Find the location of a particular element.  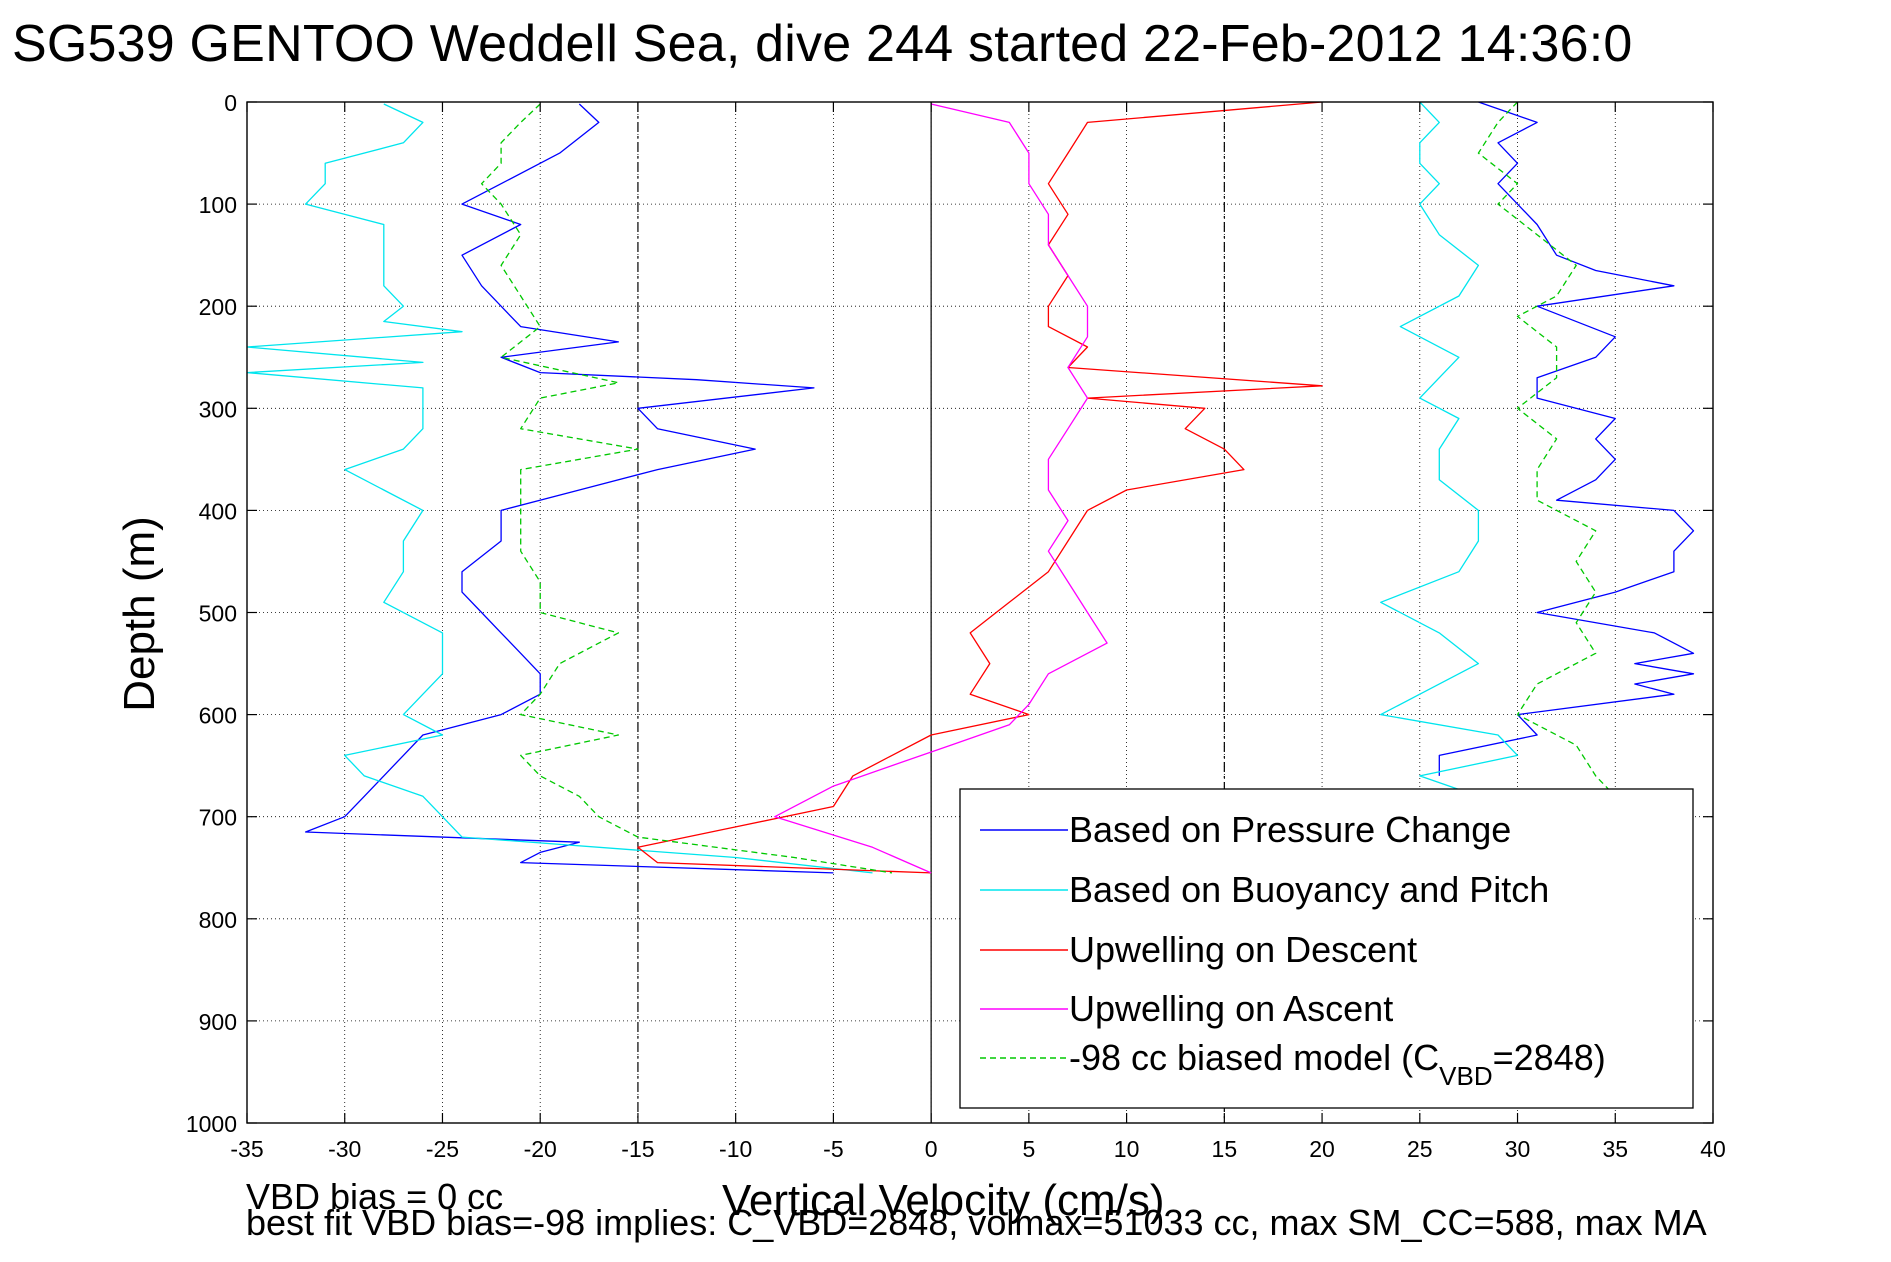

legend-label: Upwelling on Ascent is located at coordinates (1231, 1008).